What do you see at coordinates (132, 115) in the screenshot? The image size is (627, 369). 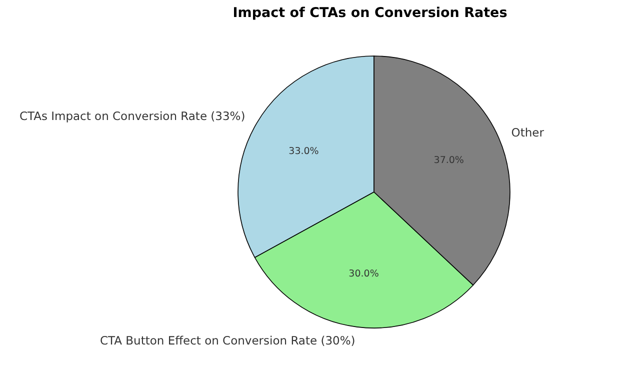 I see `slice-label: CTAs Impact on Conversion Rate (33%)` at bounding box center [132, 115].